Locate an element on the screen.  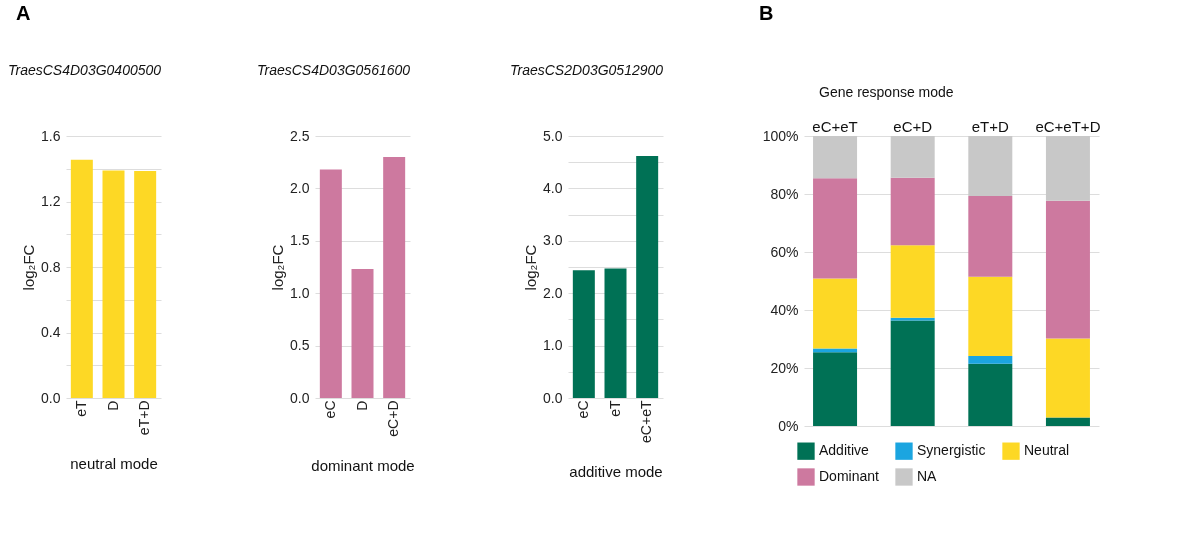
legend-label: Neutral is located at coordinates (1047, 450).